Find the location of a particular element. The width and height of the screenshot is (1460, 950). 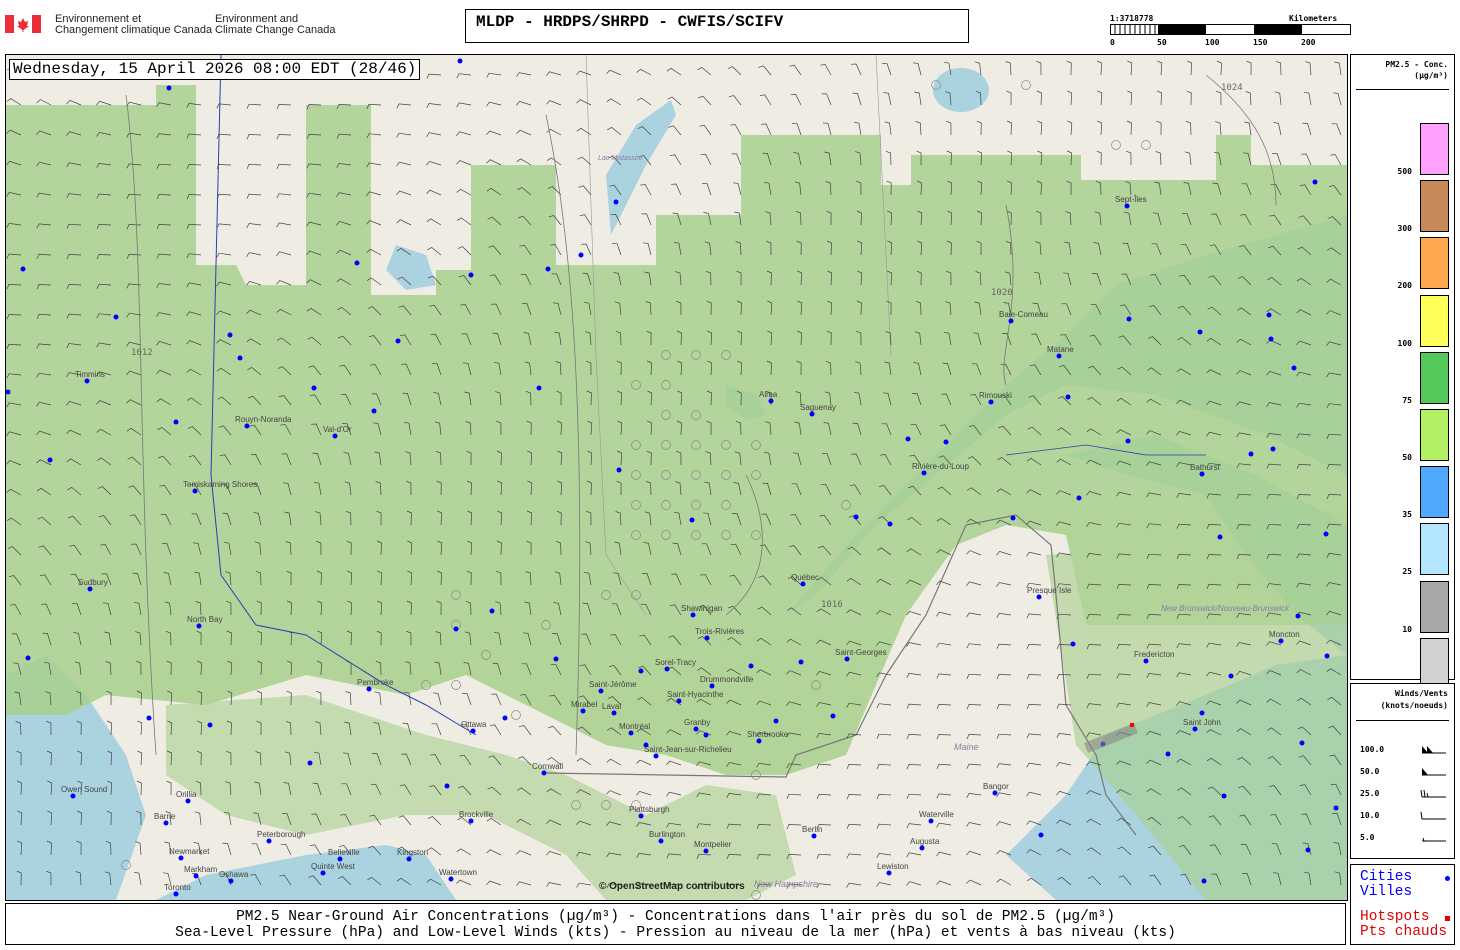

city-label: Sudbury is located at coordinates (93, 582).